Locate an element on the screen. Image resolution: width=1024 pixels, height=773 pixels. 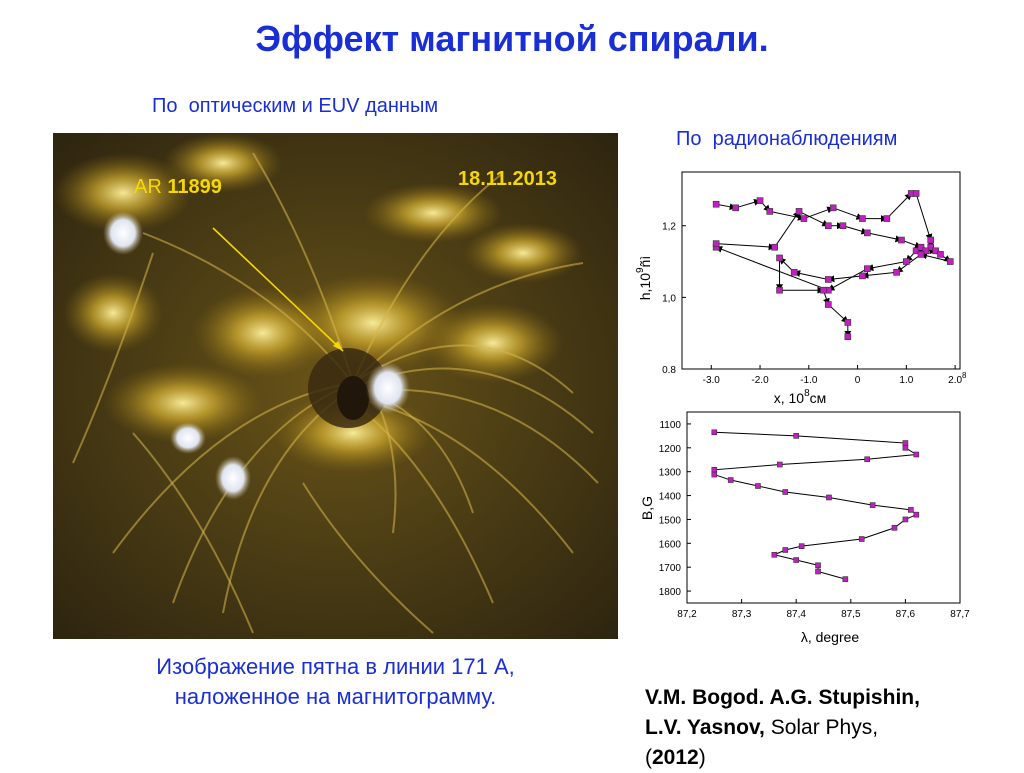
chart1-x-tick-label: -2.0 is located at coordinates (760, 380).